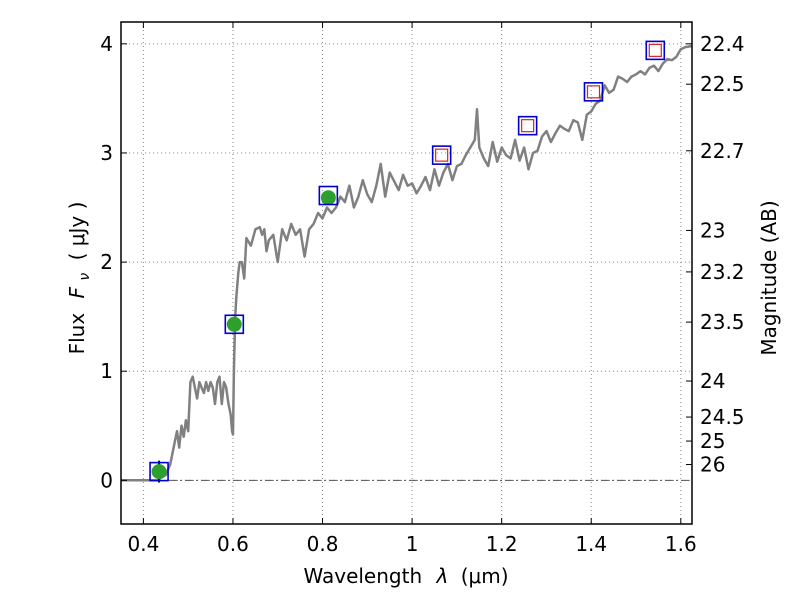 Image resolution: width=800 pixels, height=600 pixels. I want to click on x-tick-label: 1.4, so click(591, 544).